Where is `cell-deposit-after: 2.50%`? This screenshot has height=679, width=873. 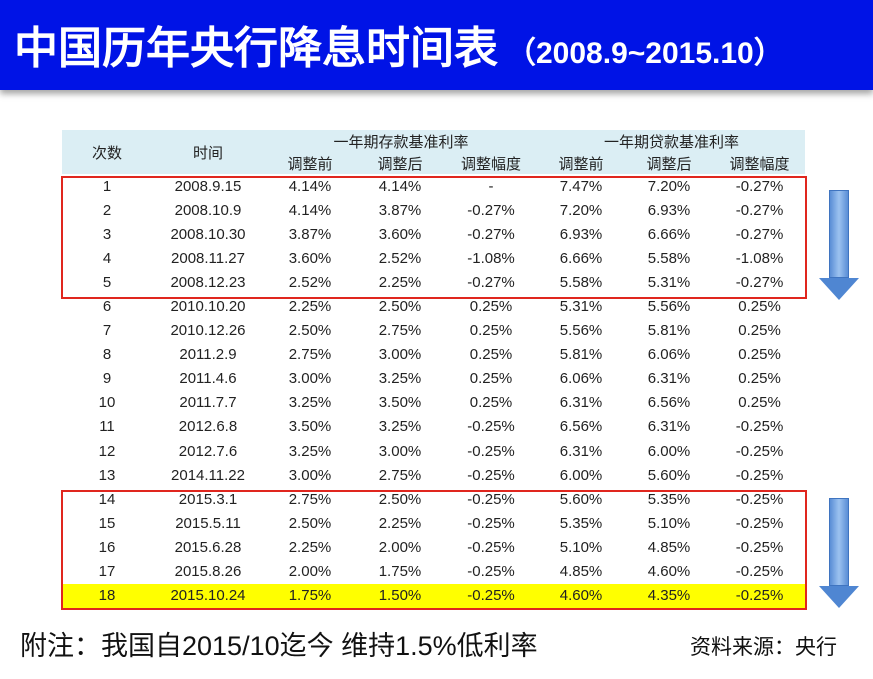 cell-deposit-after: 2.50% is located at coordinates (400, 499).